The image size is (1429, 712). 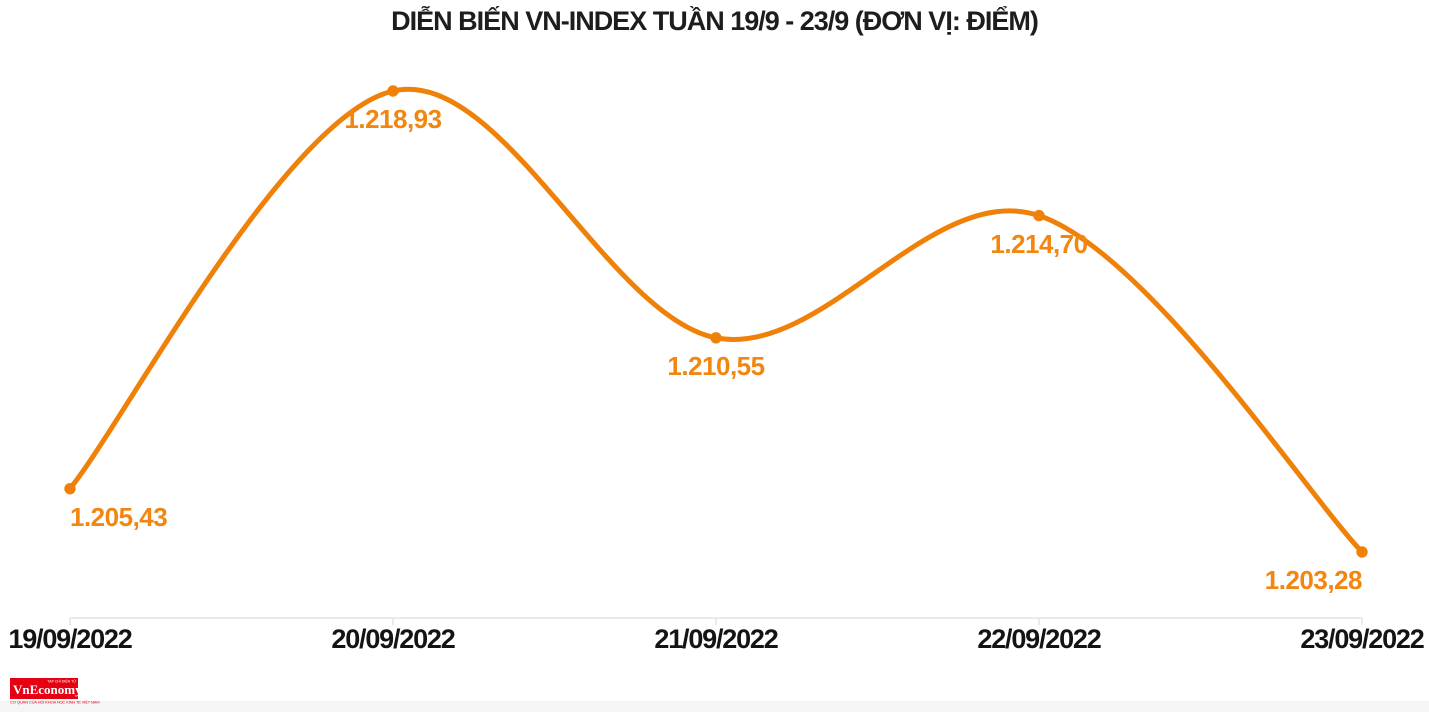 What do you see at coordinates (1039, 639) in the screenshot?
I see `x-axis-label: 22/09/2022` at bounding box center [1039, 639].